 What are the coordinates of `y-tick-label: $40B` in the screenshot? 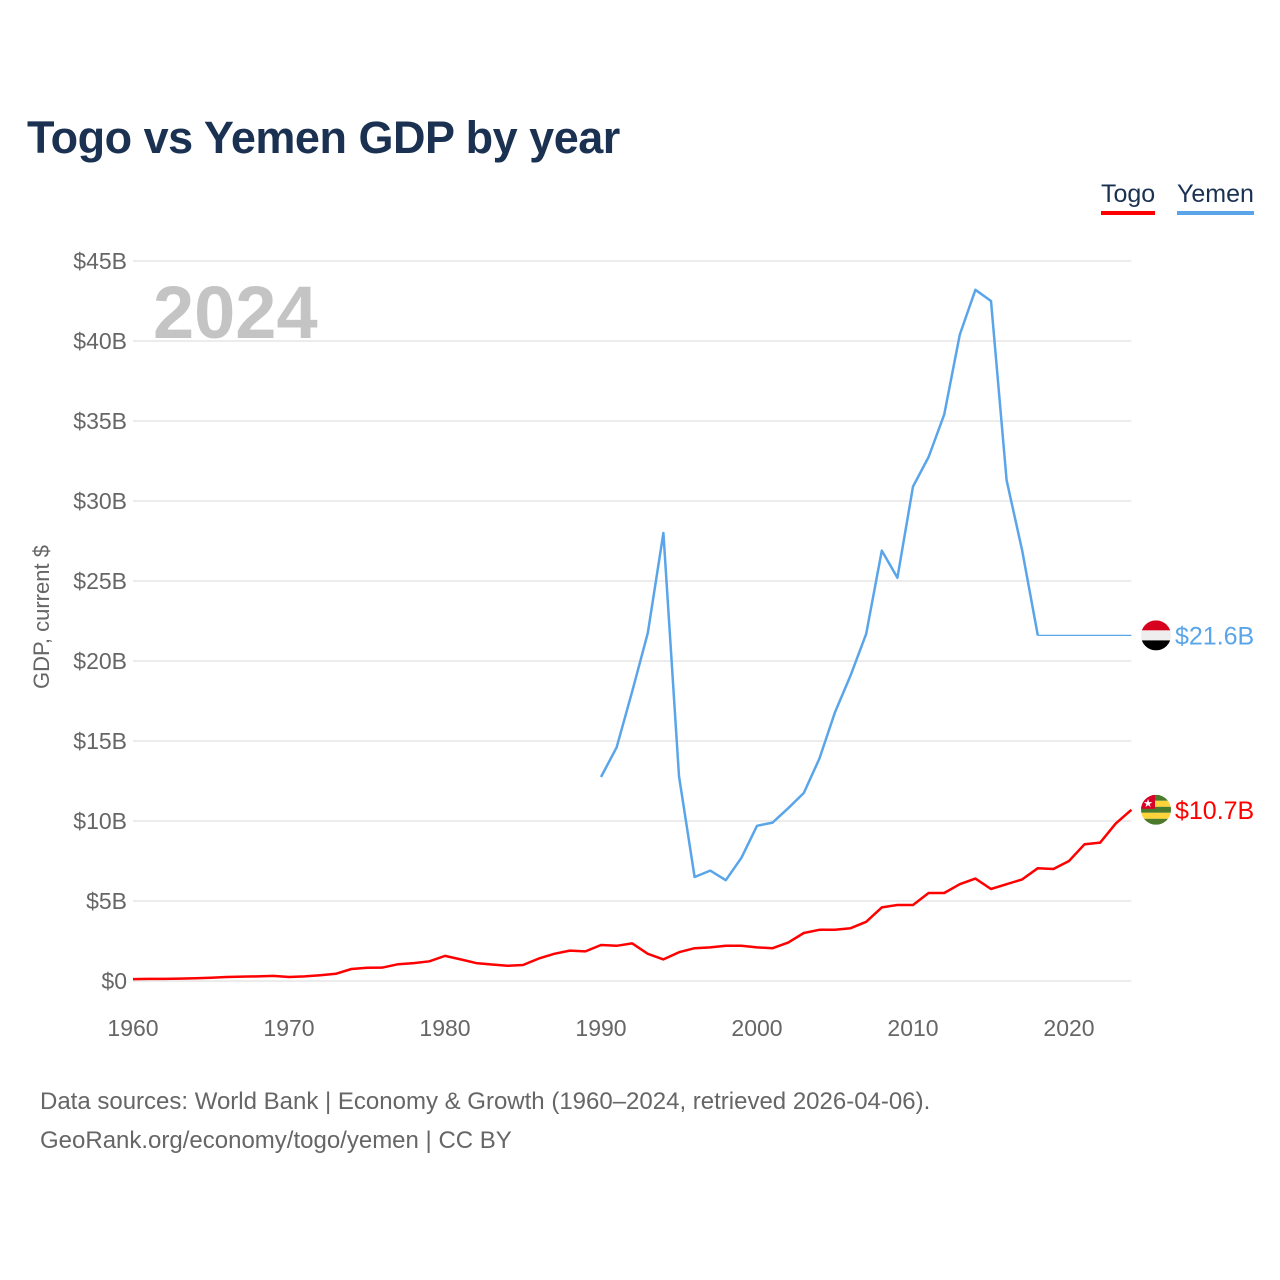 It's located at (100, 341).